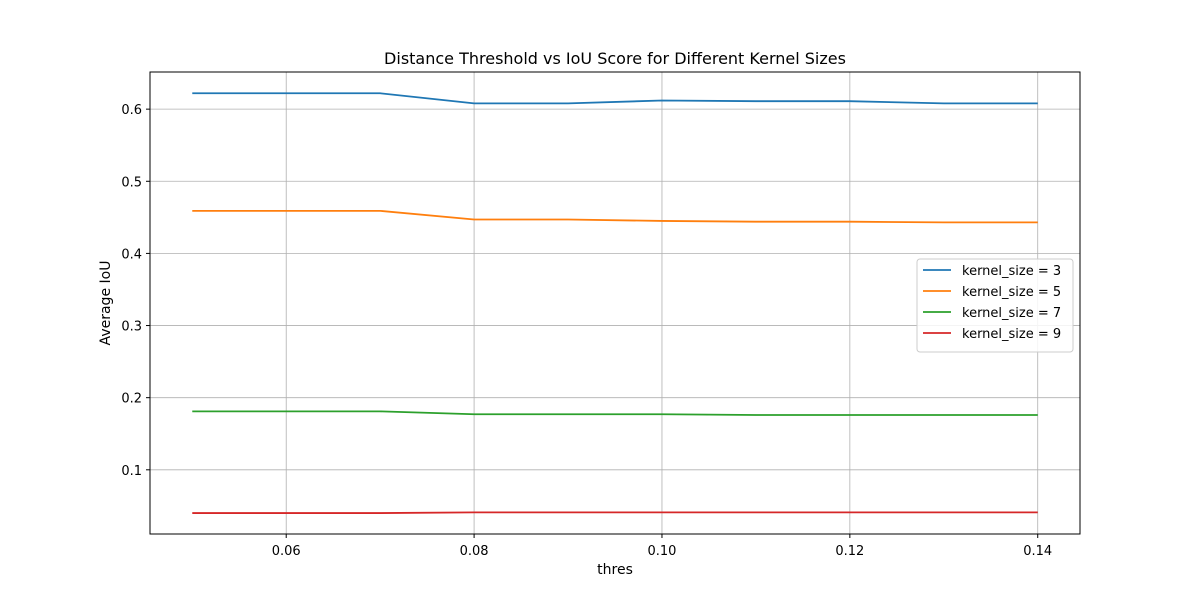 Image resolution: width=1200 pixels, height=600 pixels. I want to click on x-tick-label: 0.06, so click(286, 551).